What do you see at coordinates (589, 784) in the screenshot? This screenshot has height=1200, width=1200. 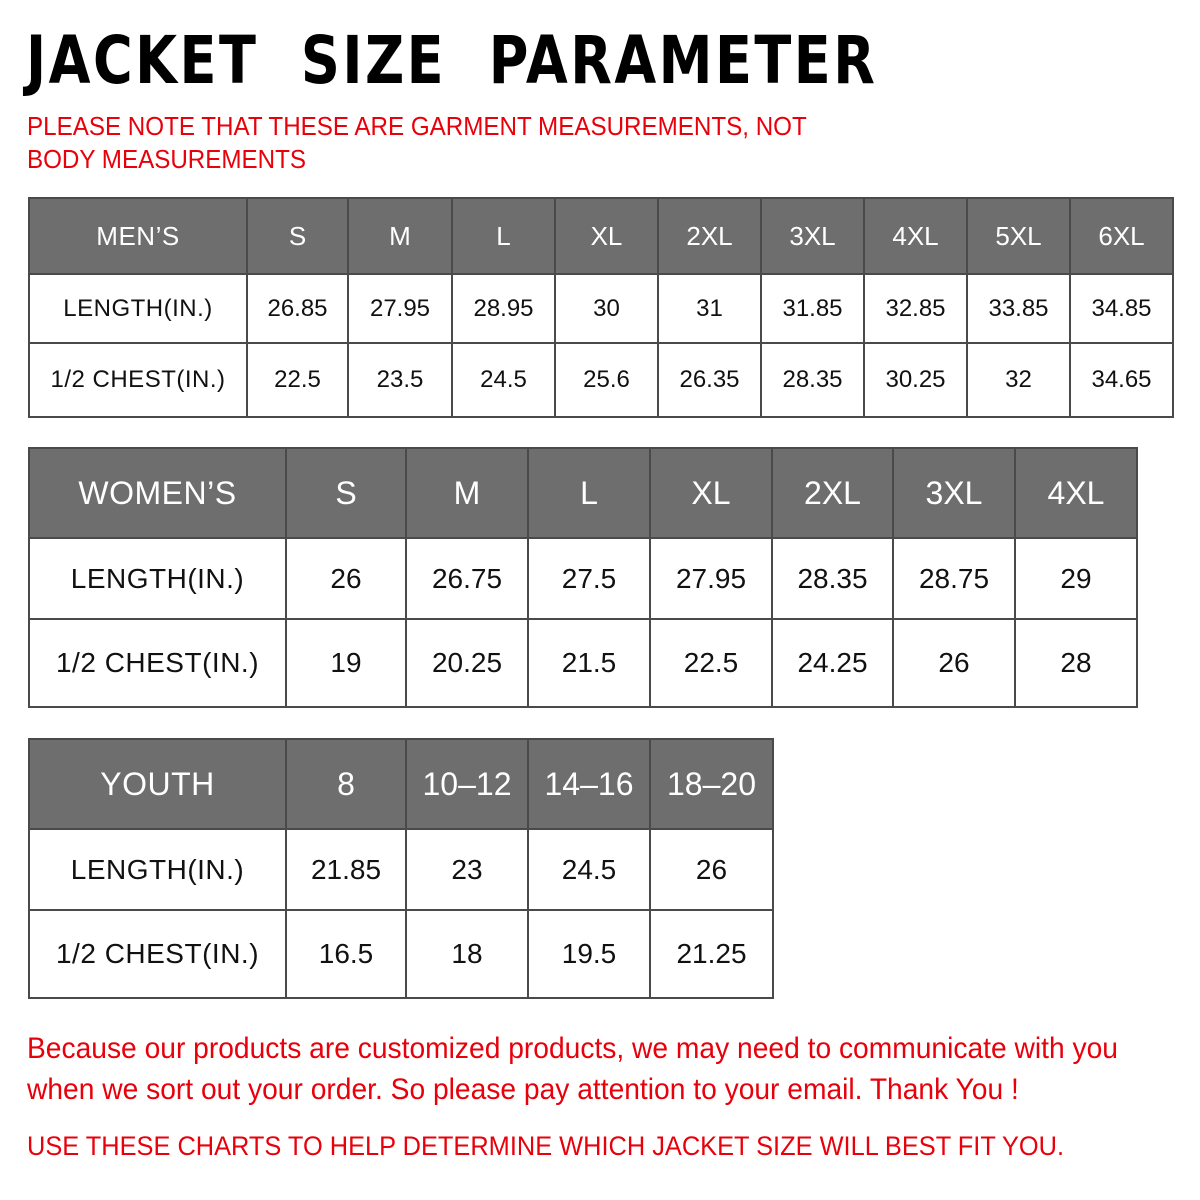 I see `size-header: 14–16` at bounding box center [589, 784].